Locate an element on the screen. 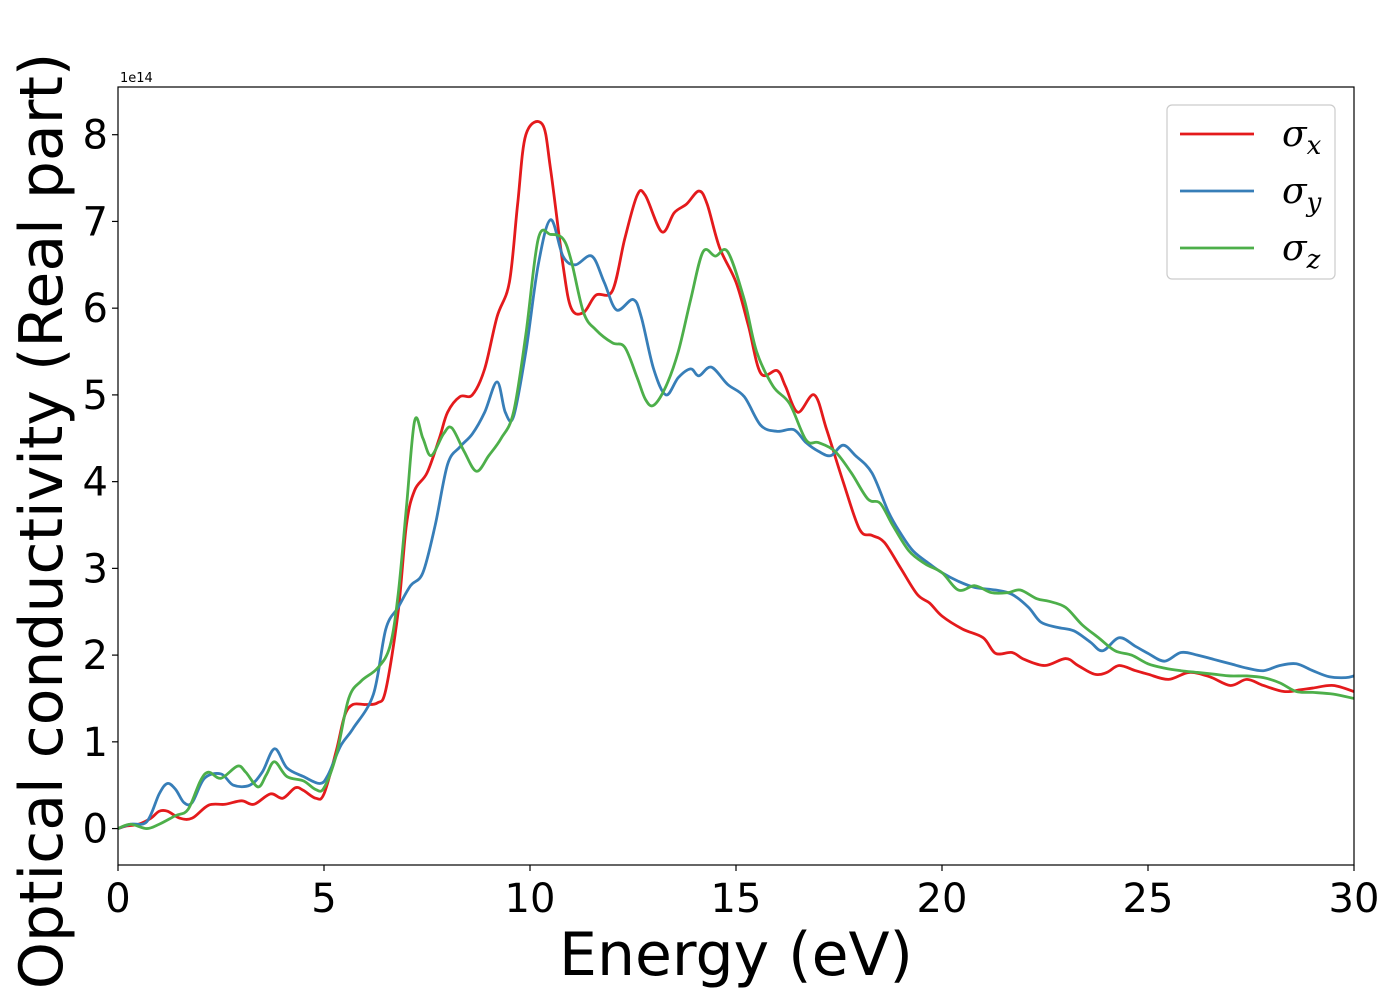 Image resolution: width=1400 pixels, height=1004 pixels. x-tick-label: 0 is located at coordinates (117, 899).